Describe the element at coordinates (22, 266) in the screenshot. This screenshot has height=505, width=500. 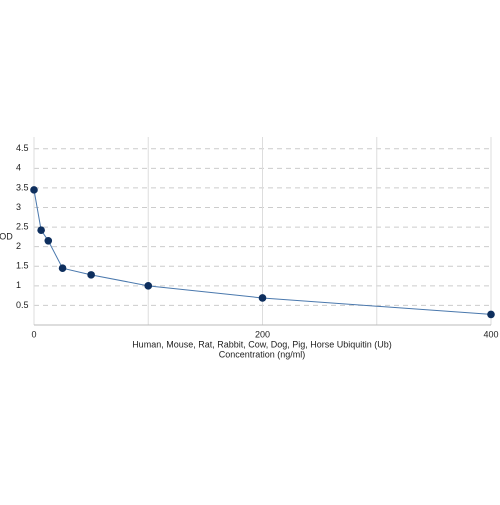
I see `y-tick-label: 1.5` at that location.